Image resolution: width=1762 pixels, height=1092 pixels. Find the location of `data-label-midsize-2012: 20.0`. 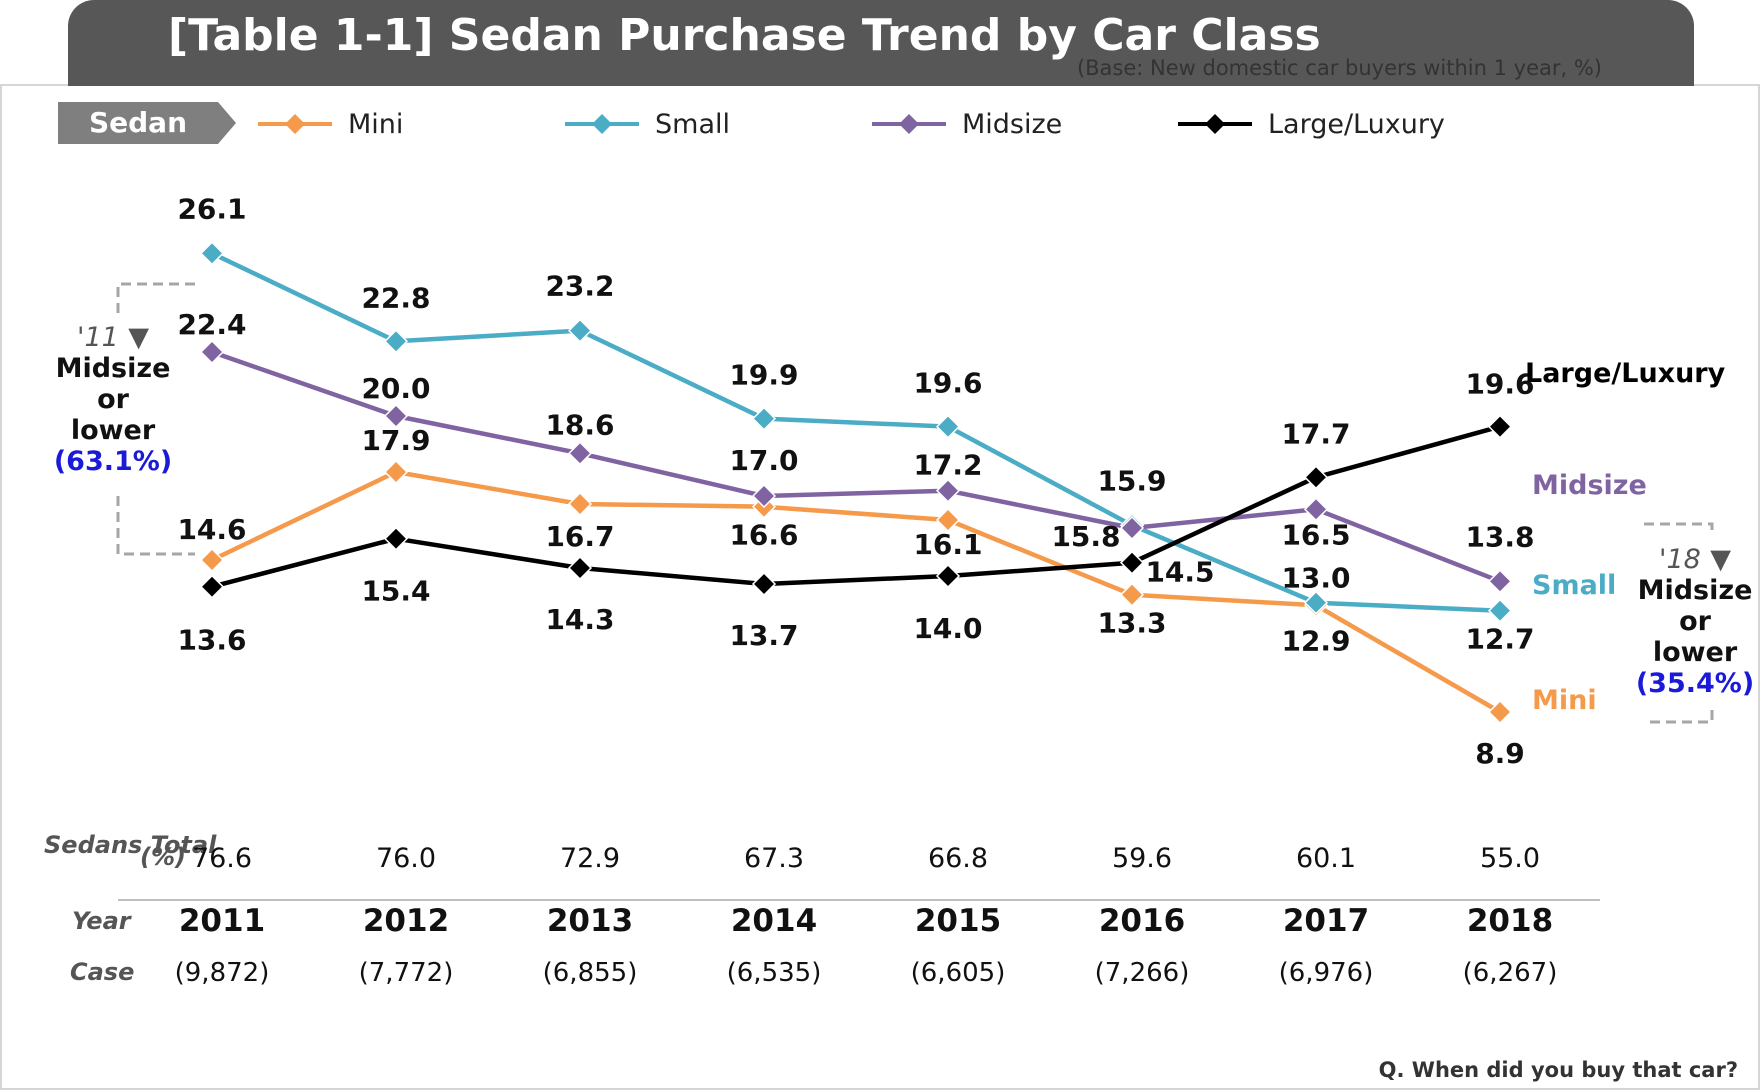

data-label-midsize-2012: 20.0 is located at coordinates (395, 388).